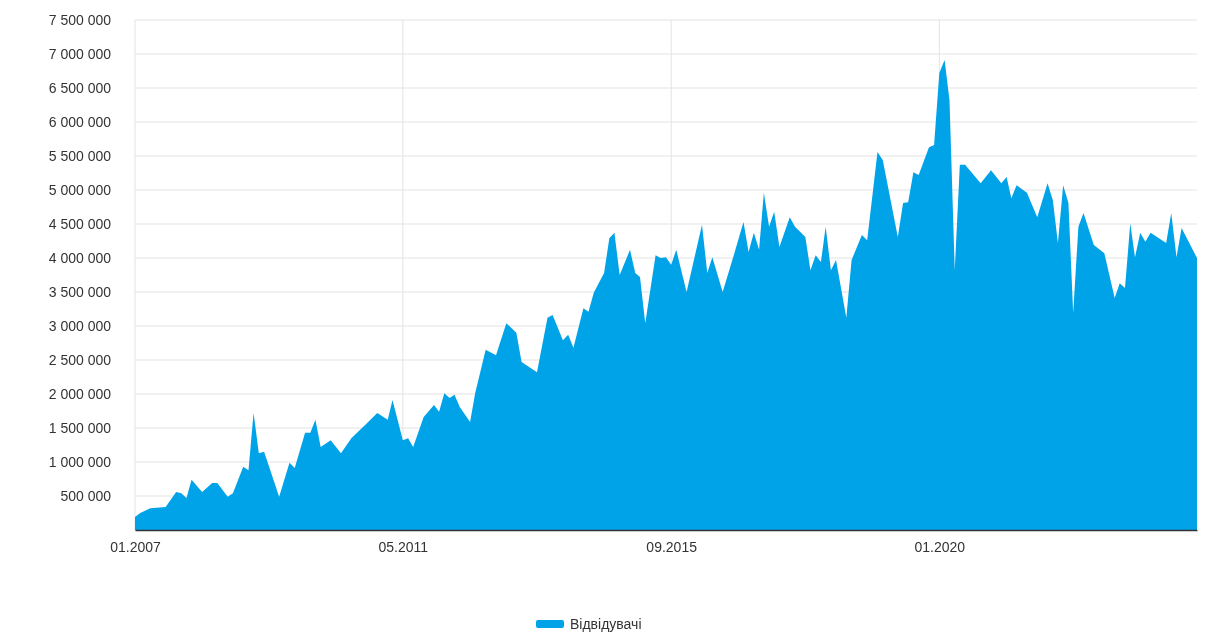  I want to click on y-tick-label: 4 500 000, so click(80, 223).